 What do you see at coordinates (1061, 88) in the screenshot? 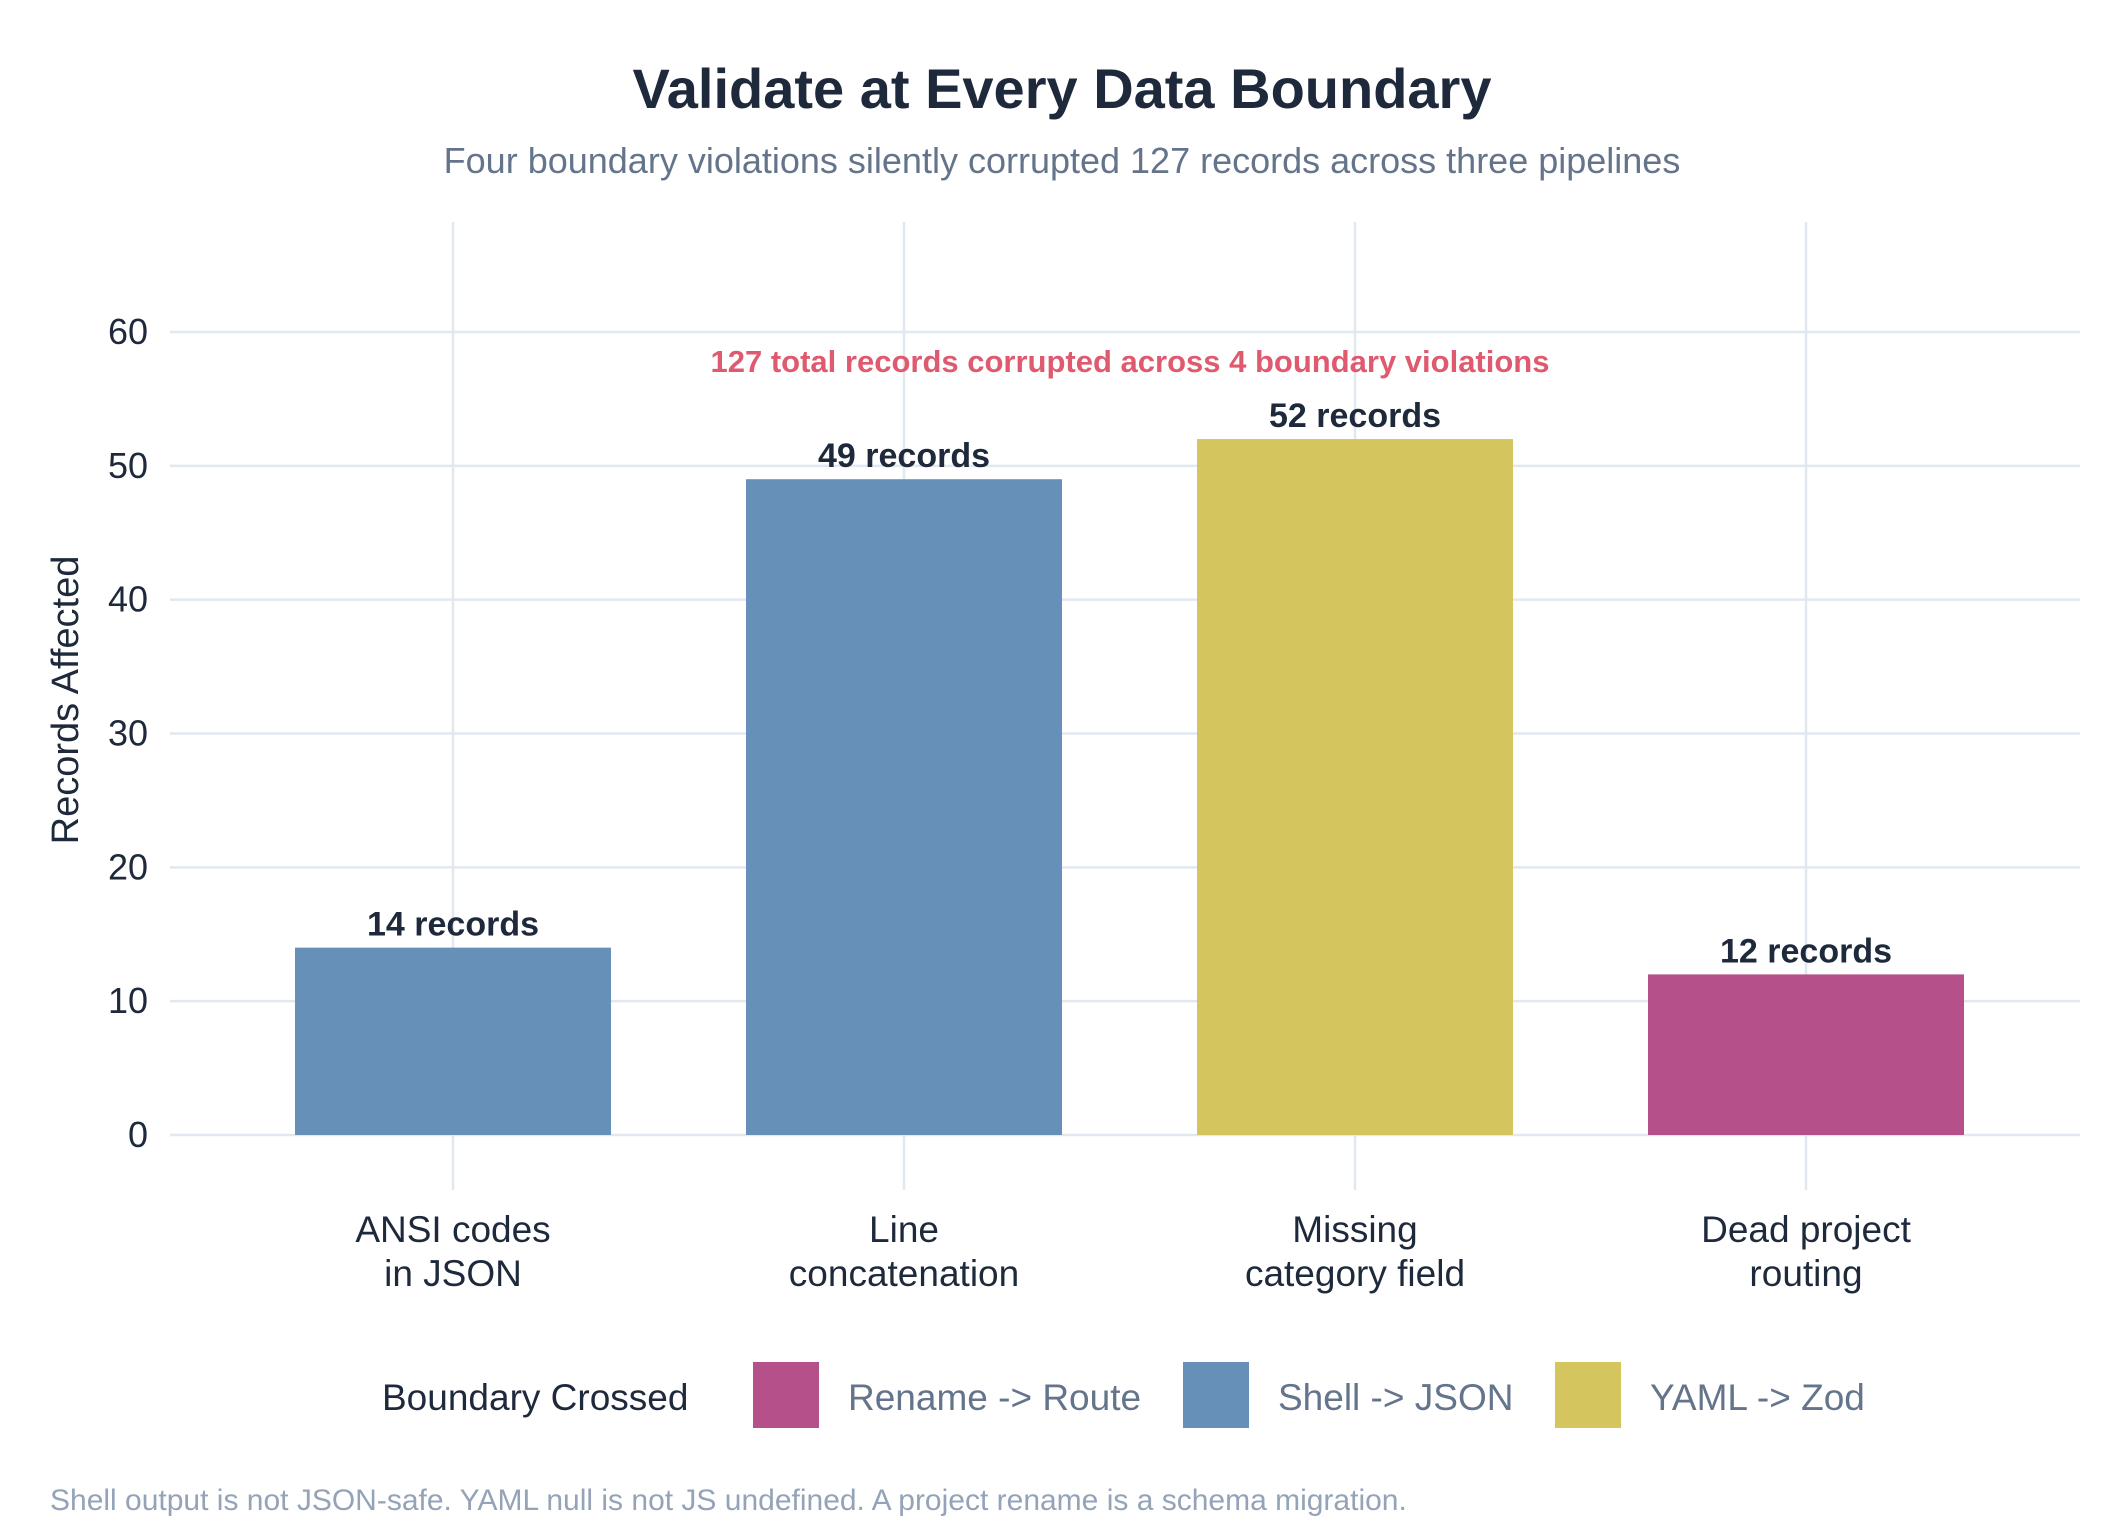
I see `chart-title: Validate at Every Data Boundary` at bounding box center [1061, 88].